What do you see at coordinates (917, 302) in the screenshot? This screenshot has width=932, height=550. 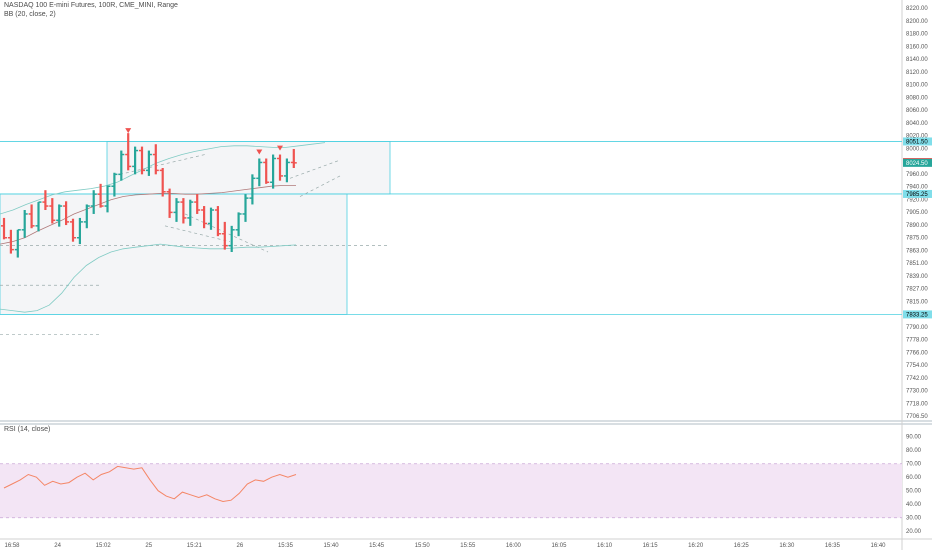 I see `price-tick-label: 7815.00` at bounding box center [917, 302].